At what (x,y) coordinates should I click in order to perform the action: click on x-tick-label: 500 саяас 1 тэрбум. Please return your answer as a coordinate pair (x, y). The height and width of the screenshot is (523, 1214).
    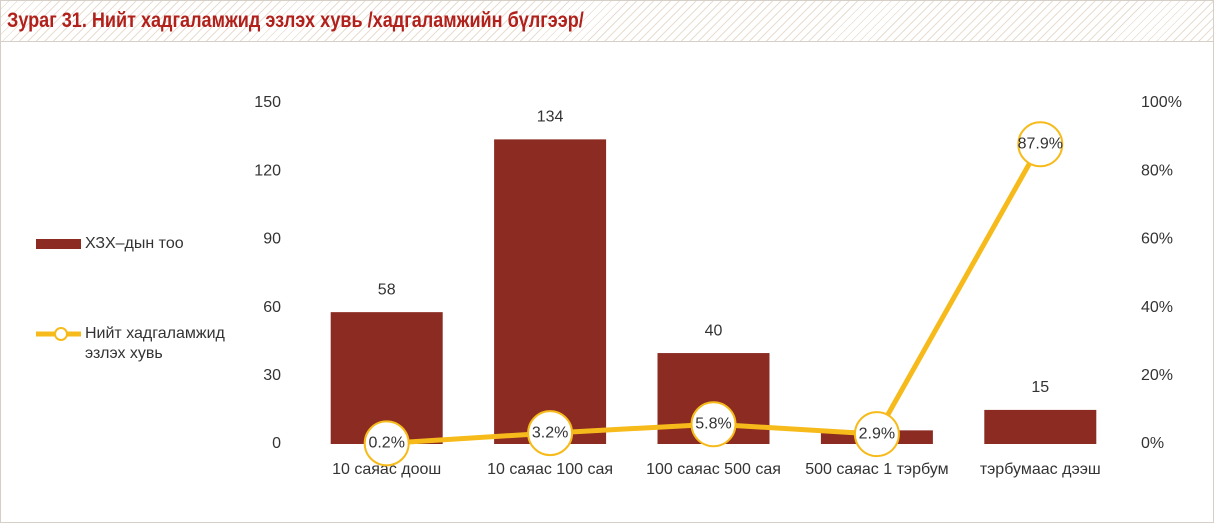
    Looking at the image, I should click on (876, 469).